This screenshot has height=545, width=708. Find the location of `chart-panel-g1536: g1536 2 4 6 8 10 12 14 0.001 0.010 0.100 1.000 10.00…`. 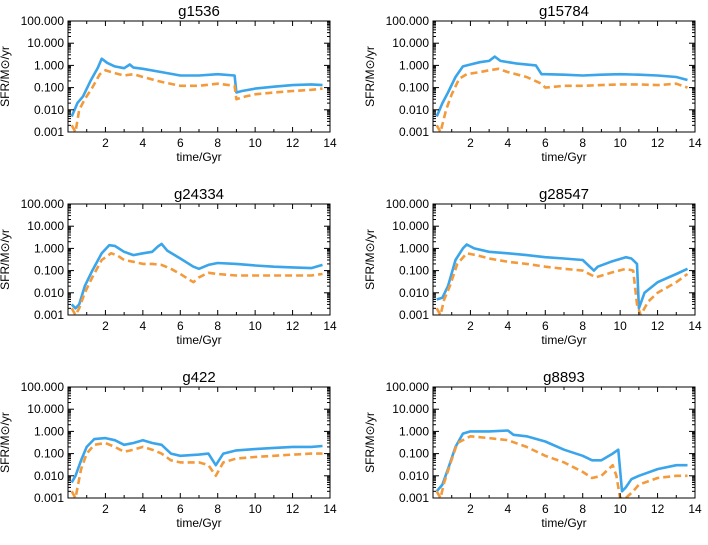

chart-panel-g1536: g1536 2 4 6 8 10 12 14 0.001 0.010 0.100 1.000 10.00… is located at coordinates (168, 83).